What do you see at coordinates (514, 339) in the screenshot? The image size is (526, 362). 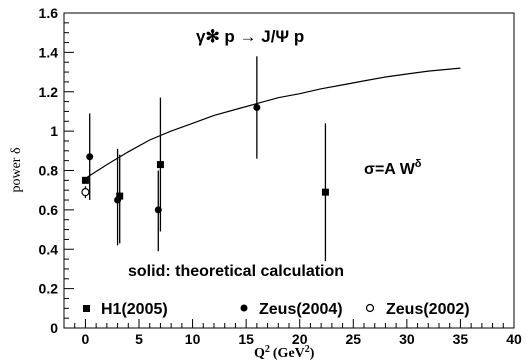 I see `x-tick-label: 40` at bounding box center [514, 339].